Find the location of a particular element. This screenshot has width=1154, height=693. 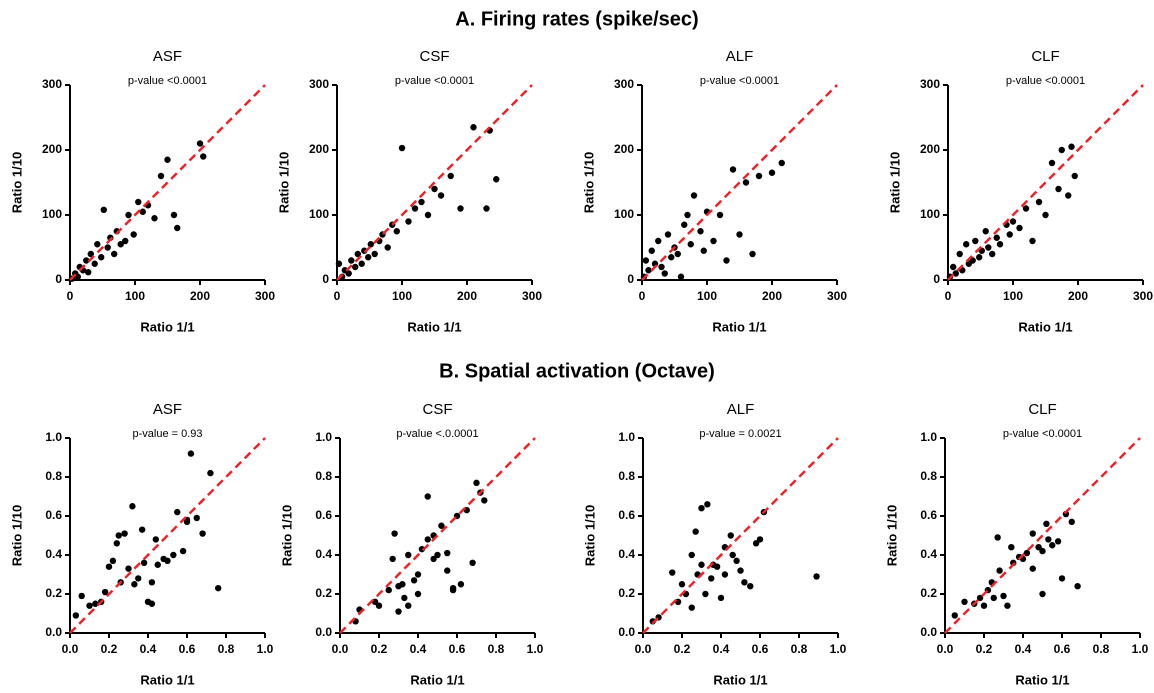

panel-title: ASF is located at coordinates (167, 409).